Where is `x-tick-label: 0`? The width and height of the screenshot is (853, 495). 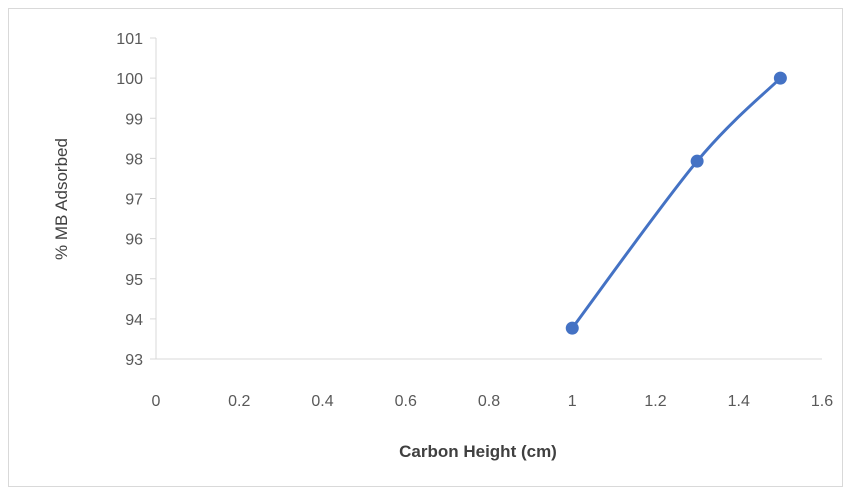
x-tick-label: 0 is located at coordinates (156, 401).